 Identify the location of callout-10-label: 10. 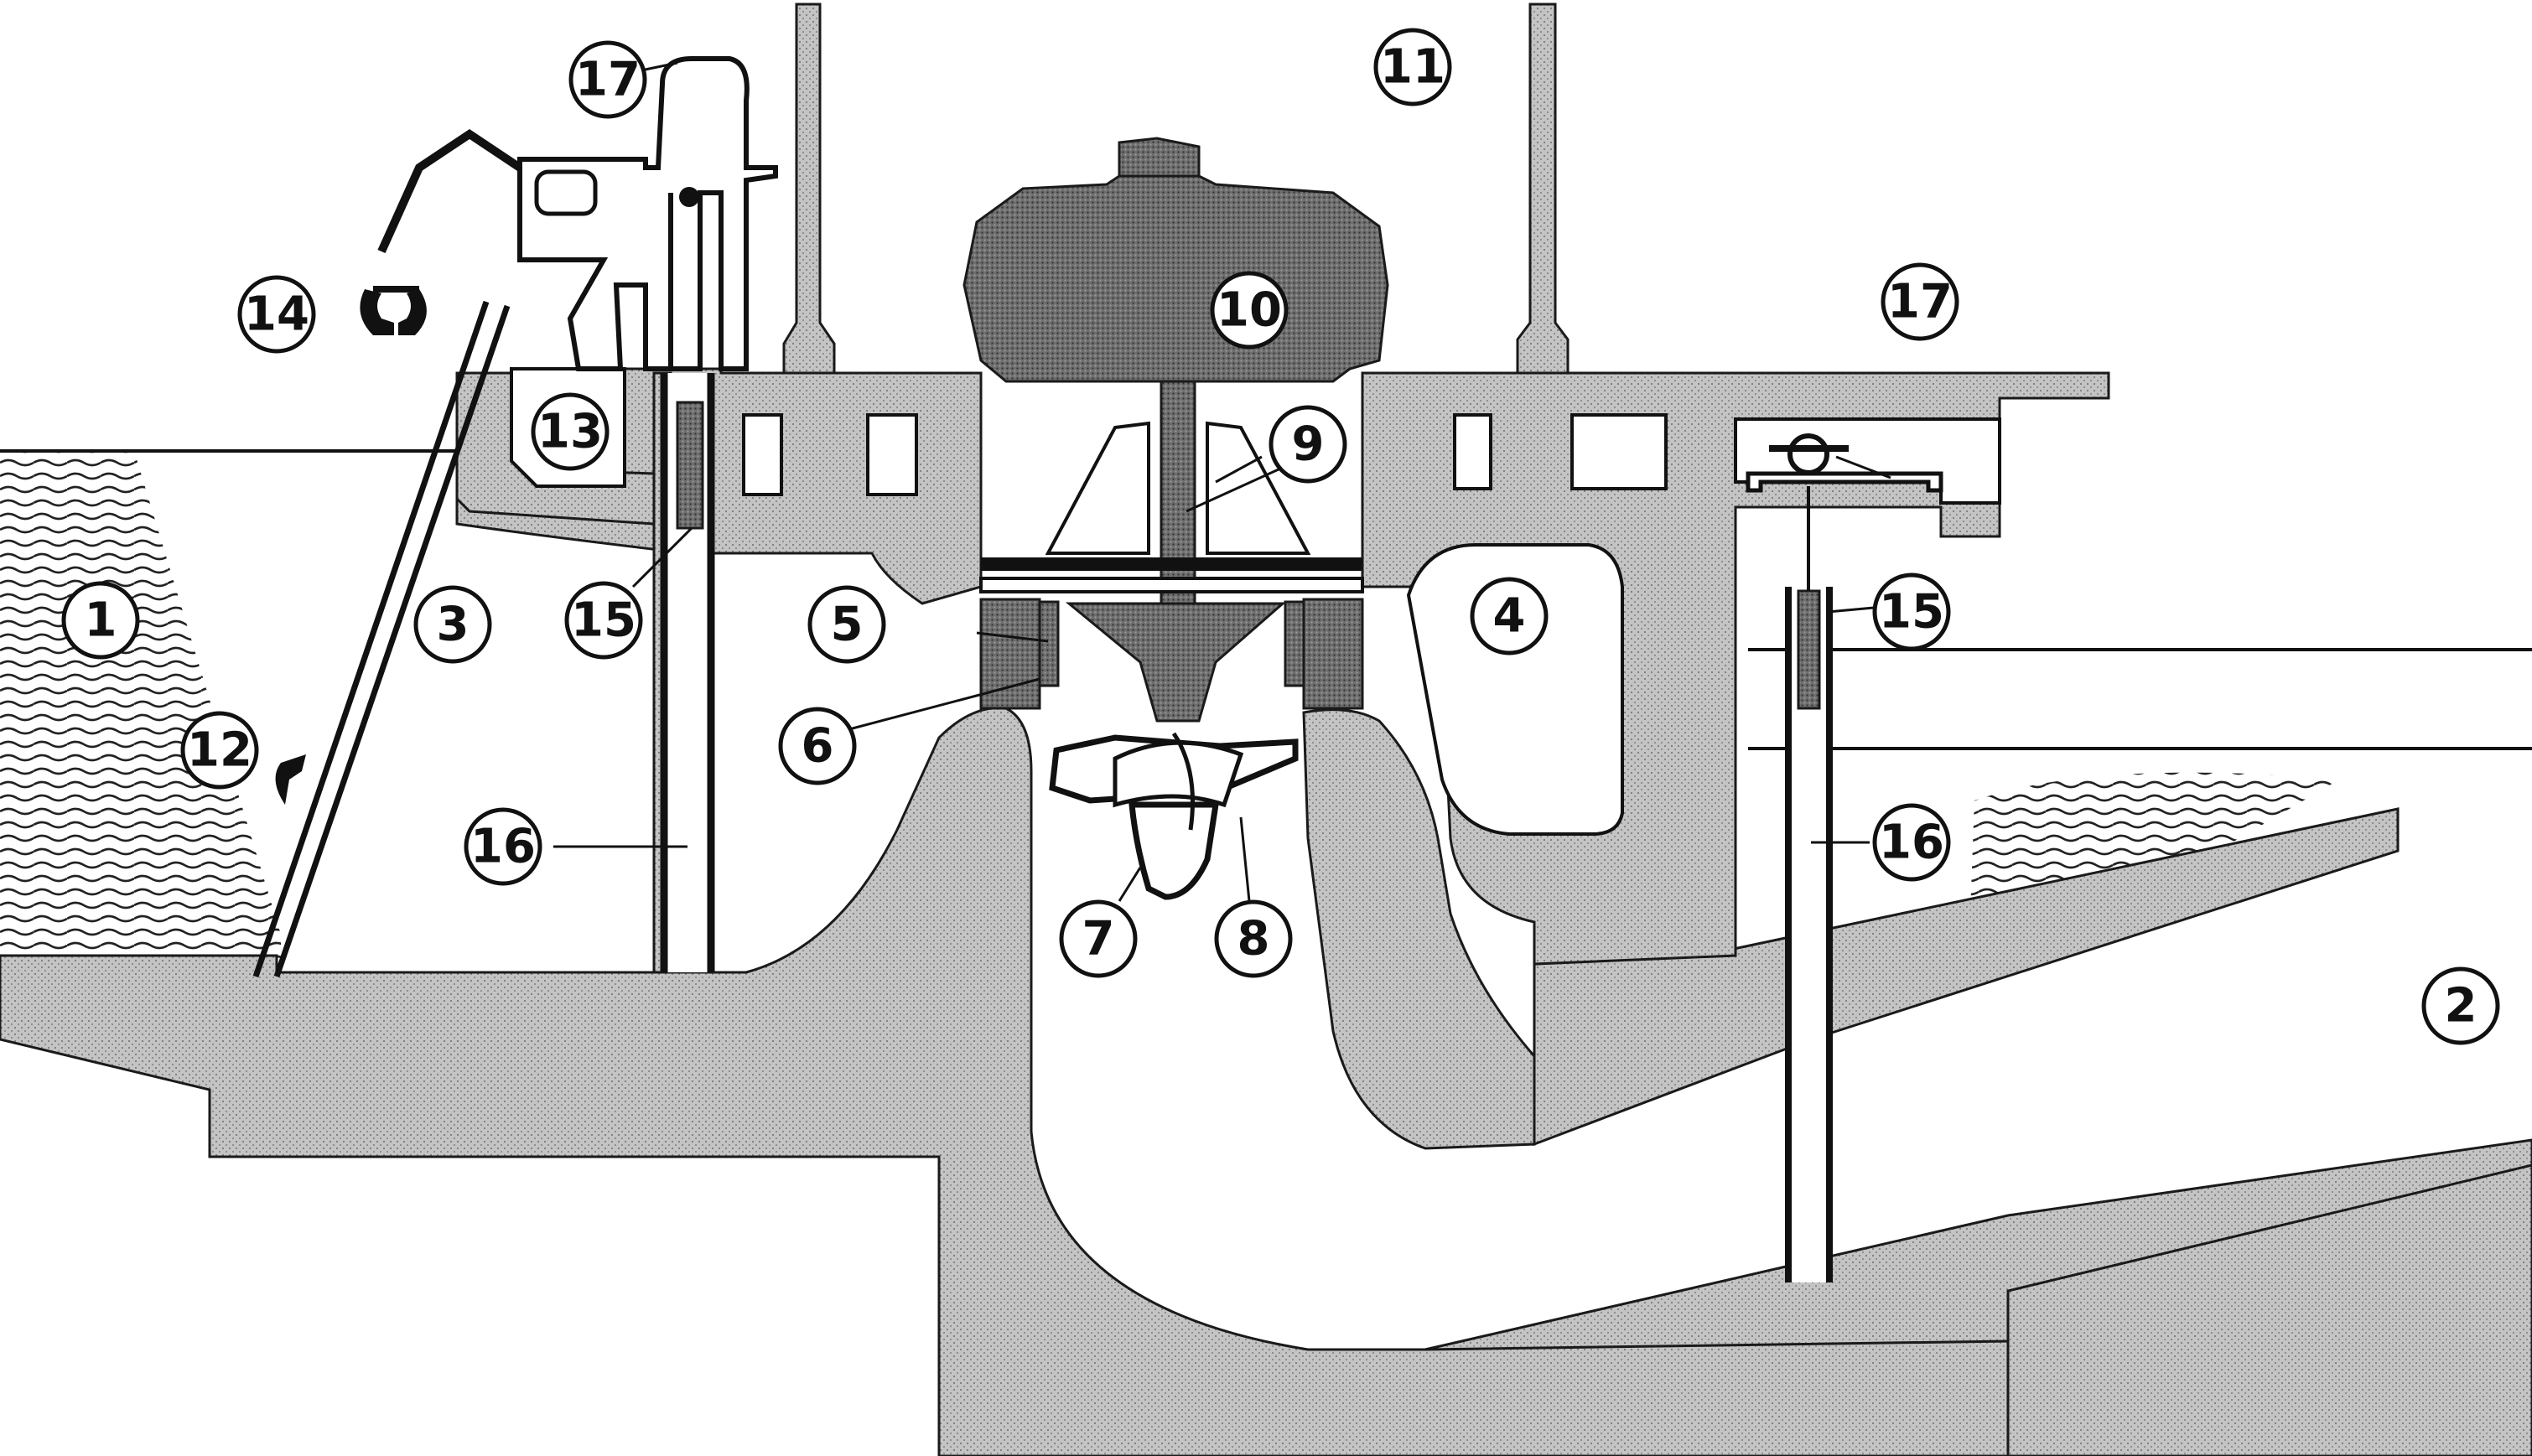
(1249, 310).